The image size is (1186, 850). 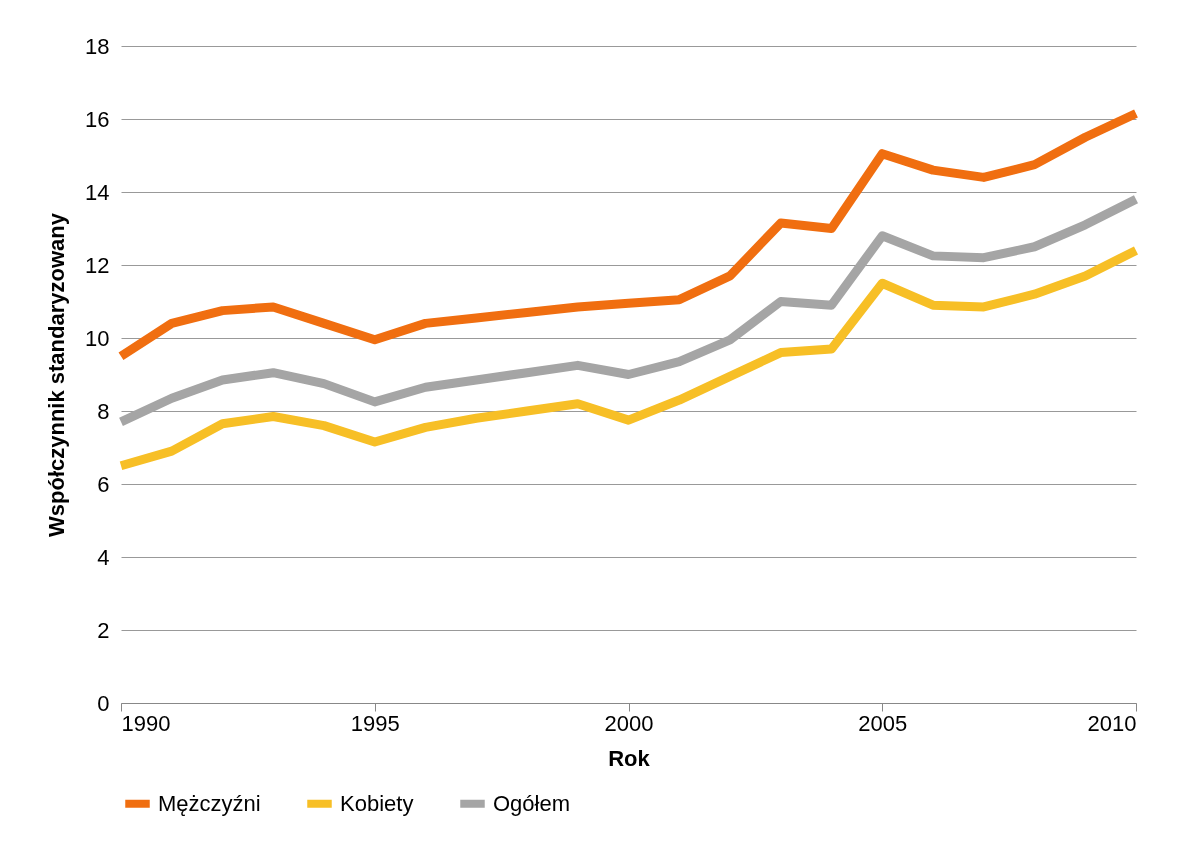 I want to click on y-tick-label: 12, so click(x=97, y=265).